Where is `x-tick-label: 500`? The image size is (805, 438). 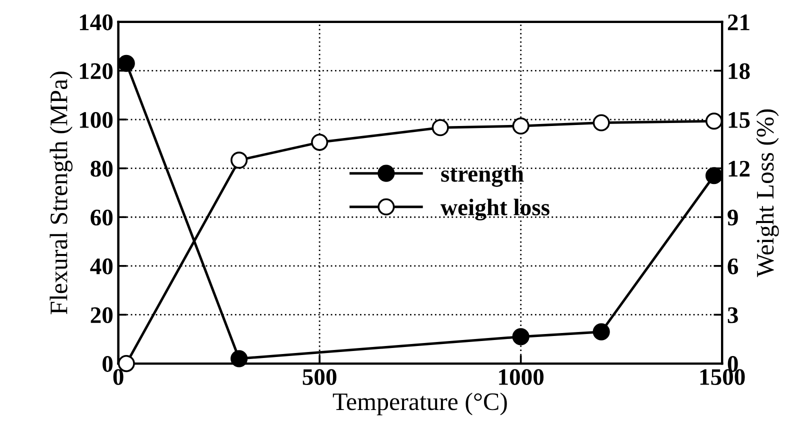 x-tick-label: 500 is located at coordinates (319, 377).